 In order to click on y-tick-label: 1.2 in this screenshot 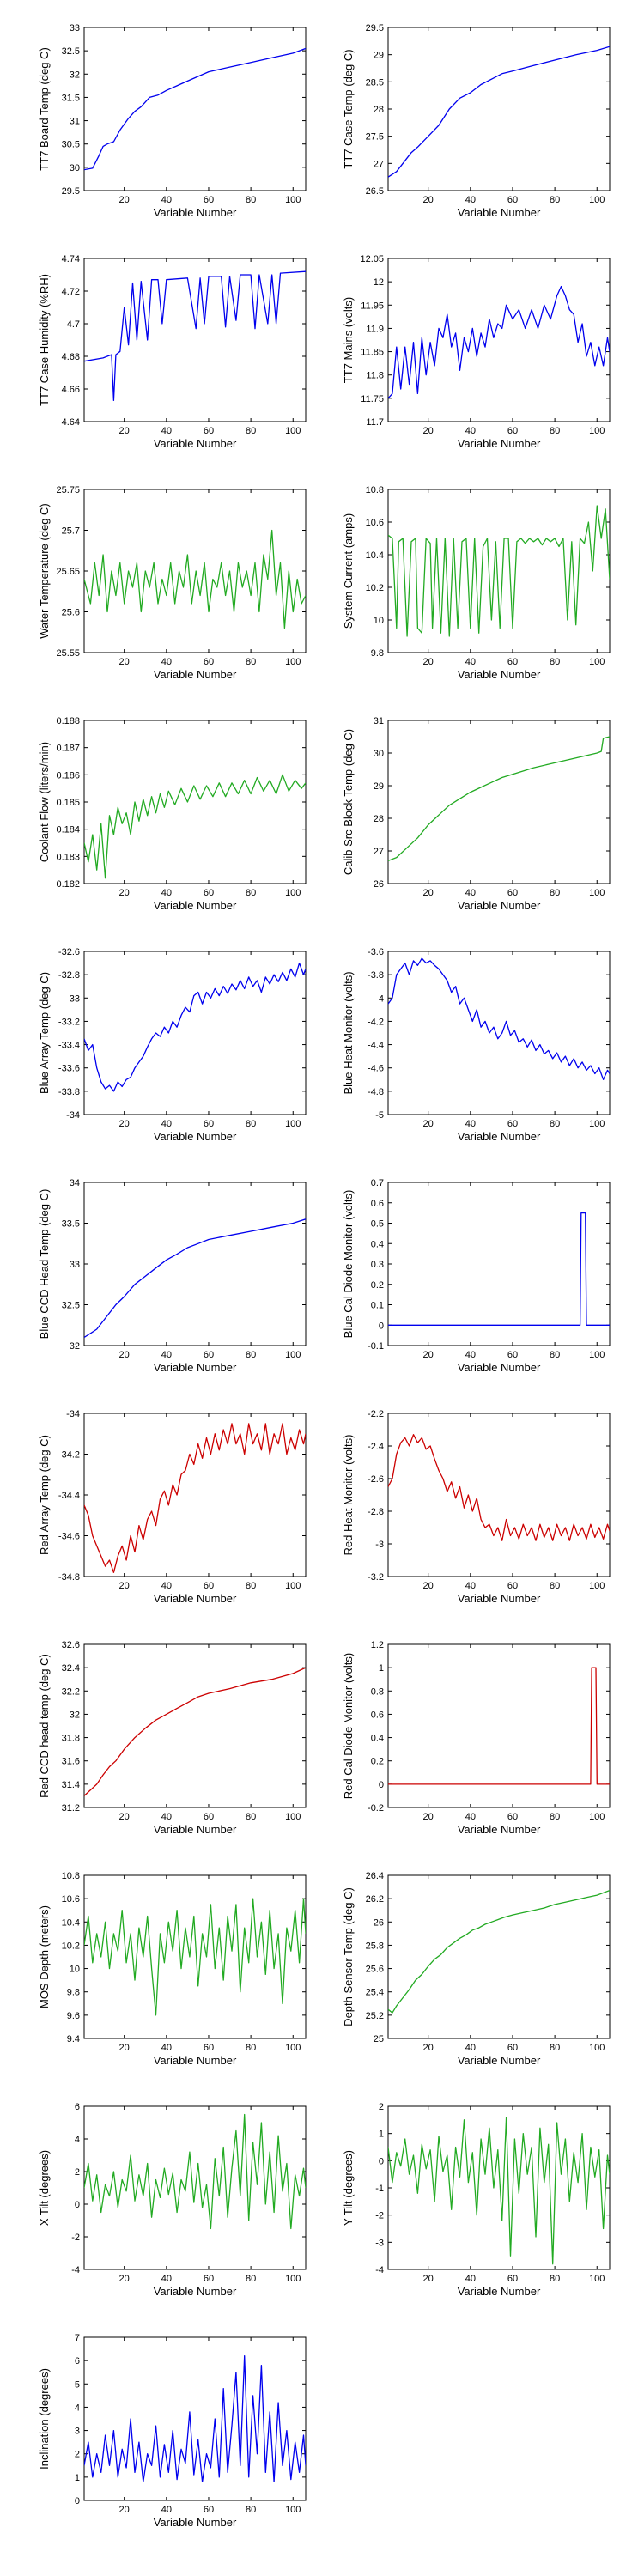, I will do `click(377, 1645)`.